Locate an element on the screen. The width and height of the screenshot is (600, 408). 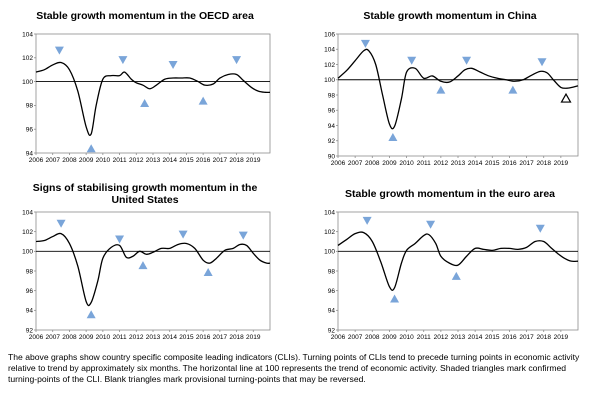
chart-title: Stable growth momentum in the euro area is located at coordinates (450, 194).